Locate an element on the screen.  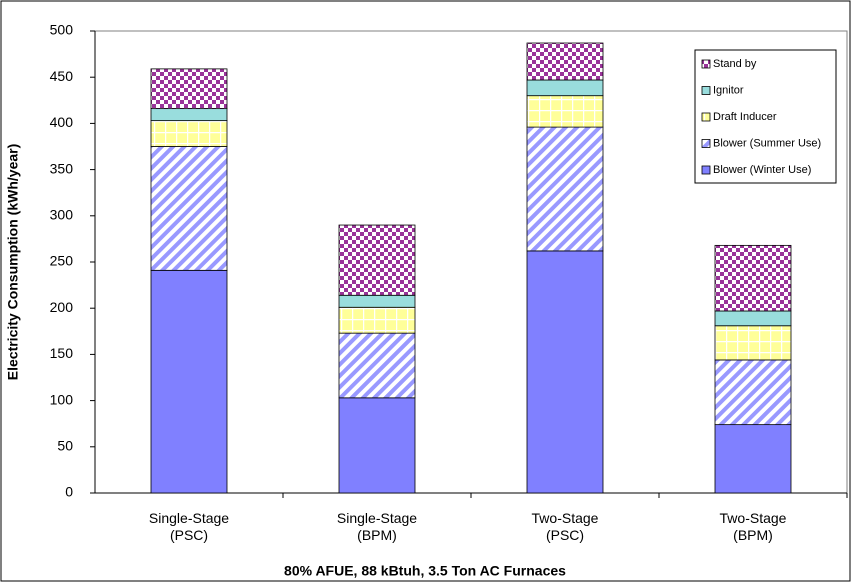
legend is located at coordinates (765, 116).